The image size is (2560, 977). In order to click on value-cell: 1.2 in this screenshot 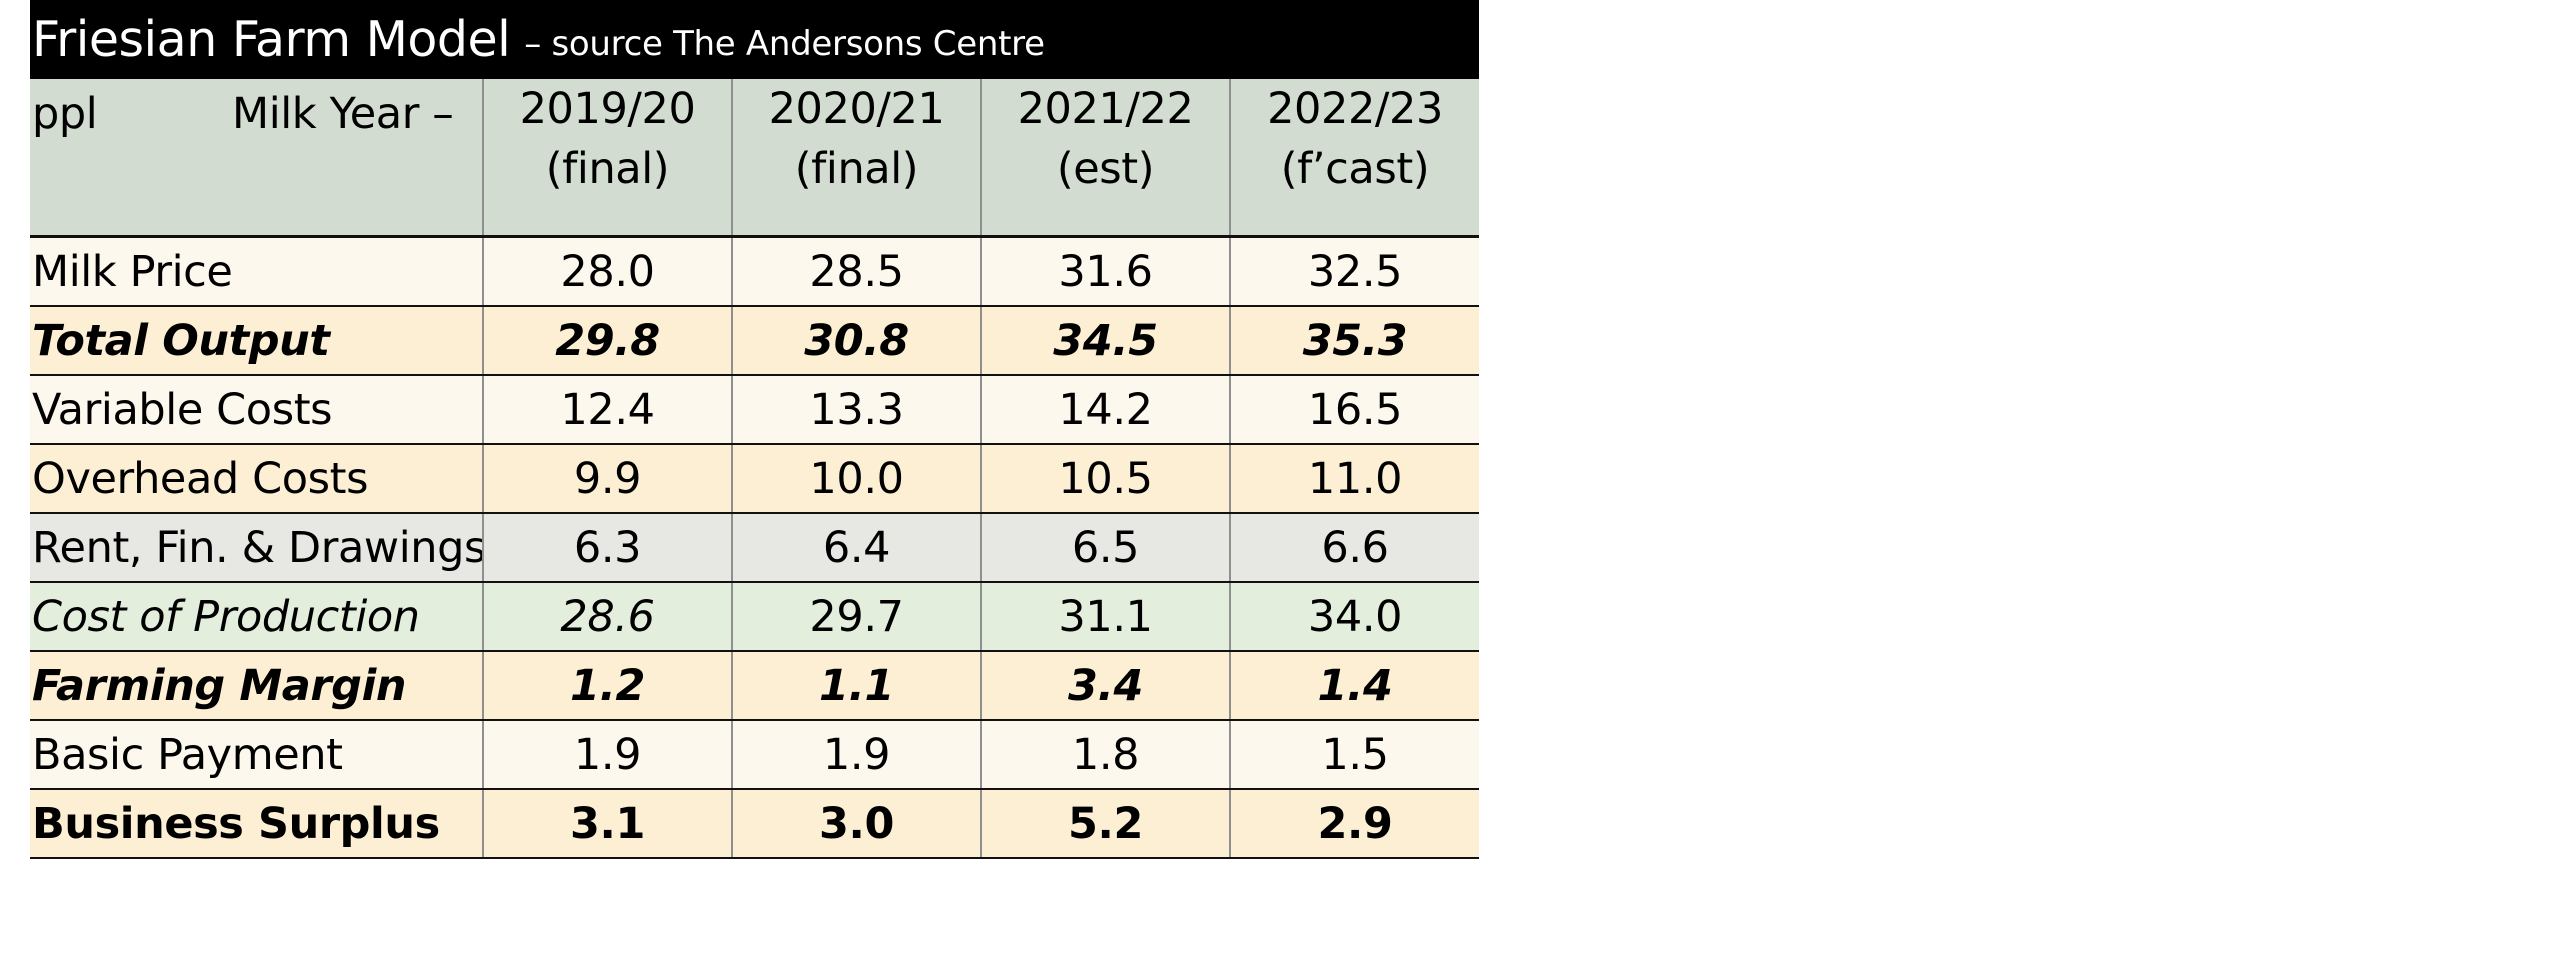, I will do `click(608, 686)`.